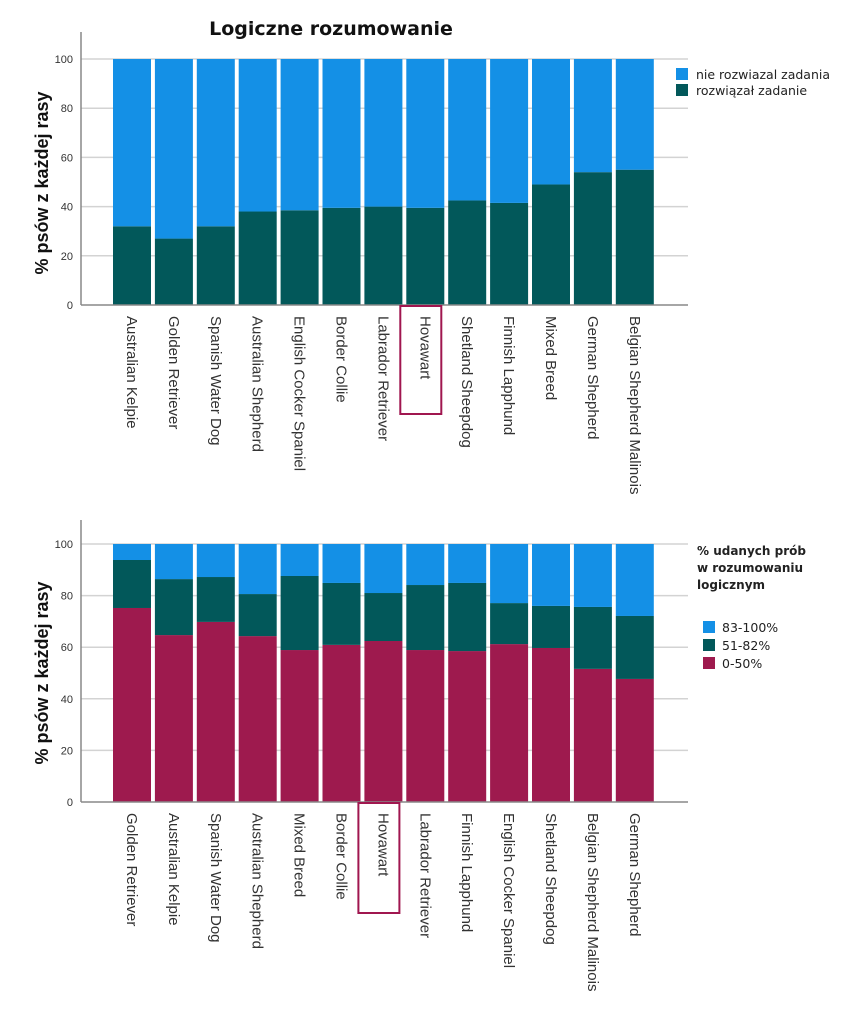 This screenshot has height=1024, width=841. I want to click on y-tick-label: 40, so click(67, 700).